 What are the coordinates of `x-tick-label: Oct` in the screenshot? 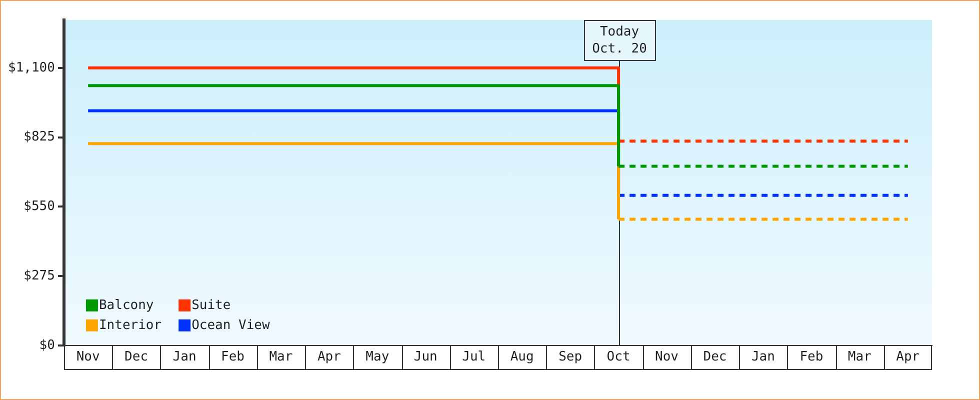 It's located at (618, 357).